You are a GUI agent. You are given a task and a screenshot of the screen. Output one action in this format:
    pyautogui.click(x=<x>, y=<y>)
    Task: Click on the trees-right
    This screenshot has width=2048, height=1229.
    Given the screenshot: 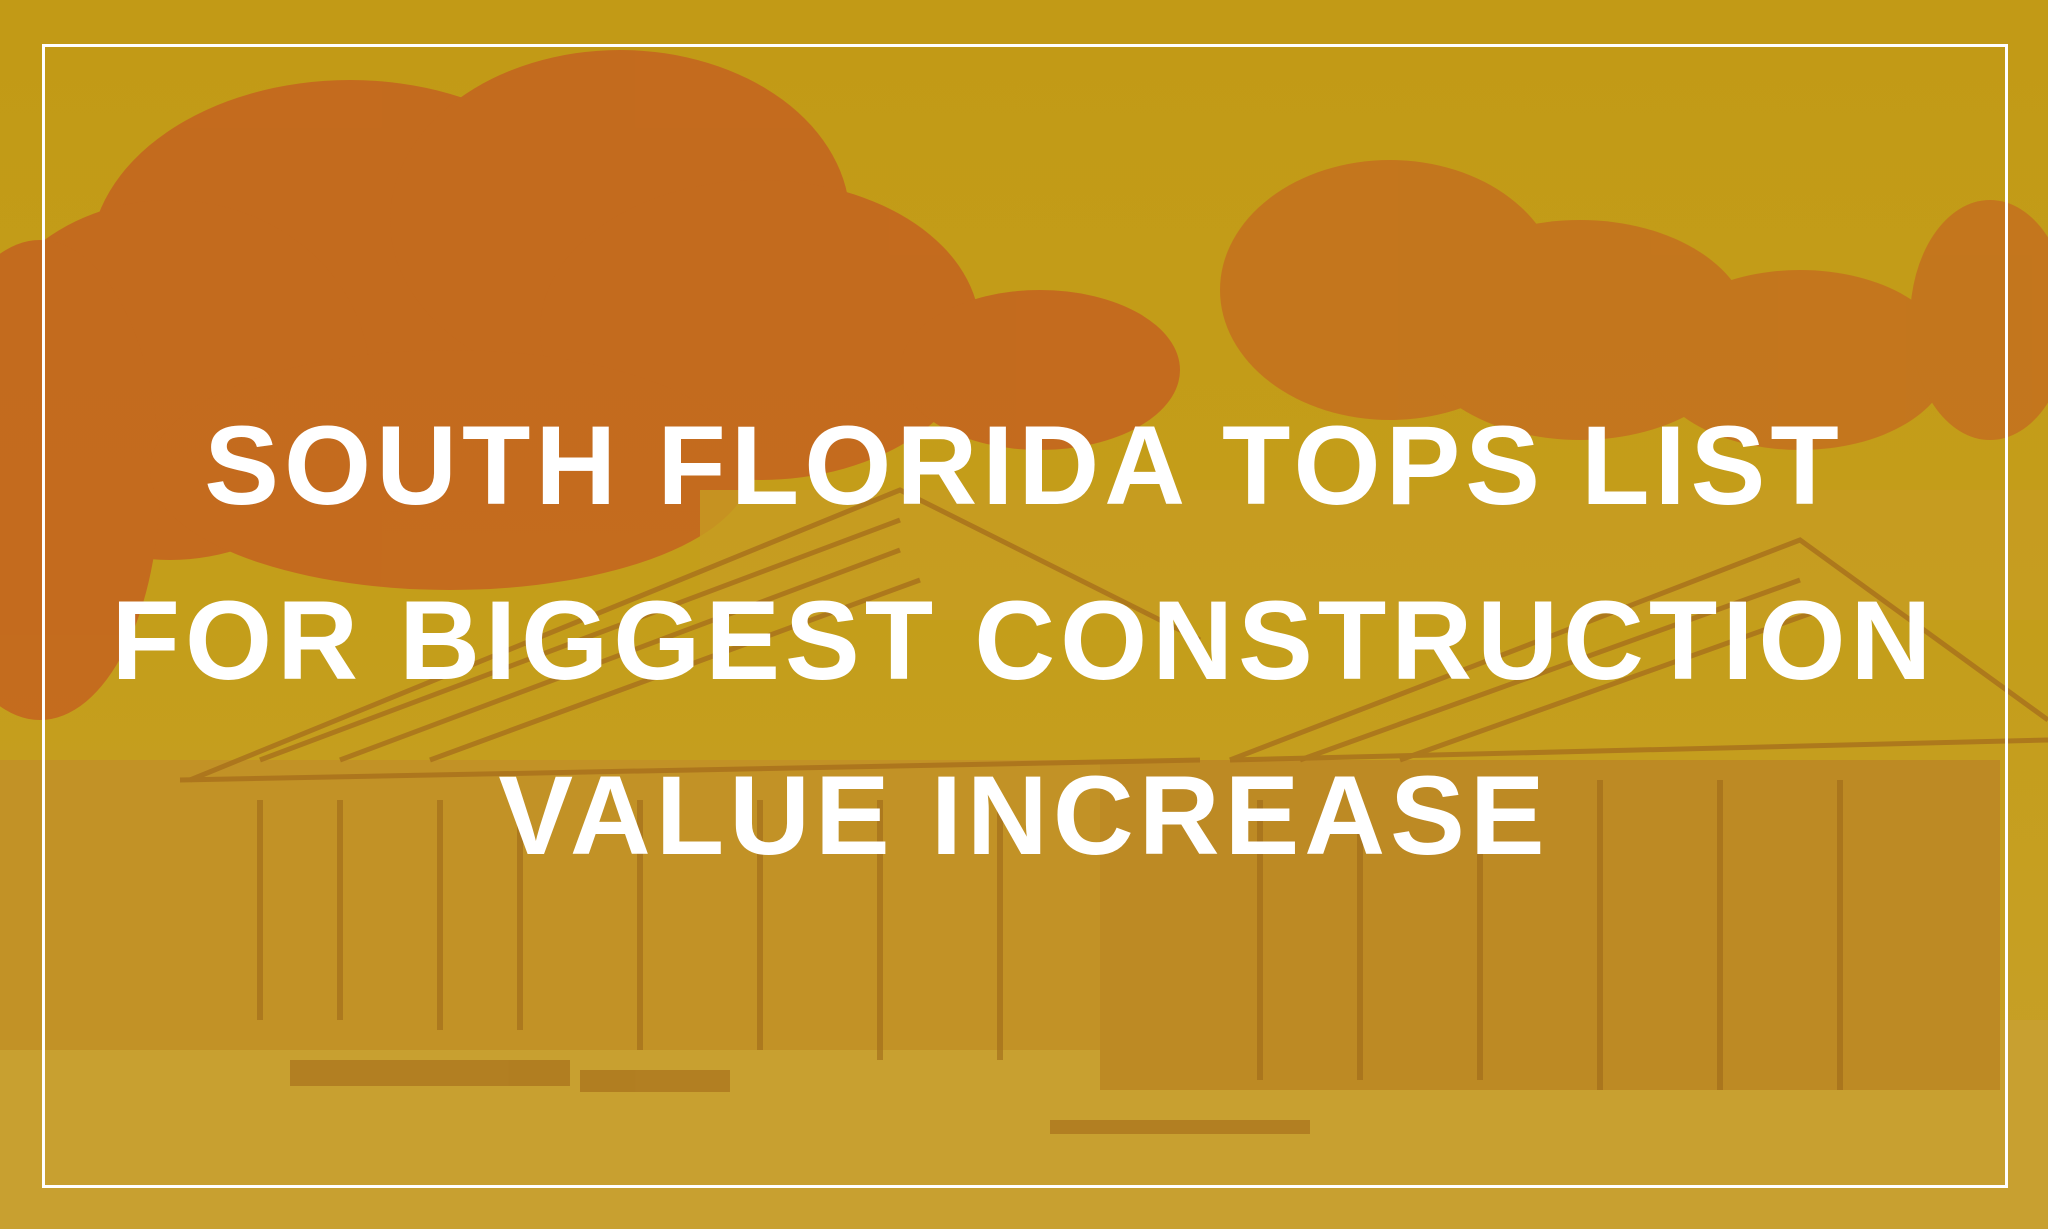 What is the action you would take?
    pyautogui.click(x=1634, y=305)
    